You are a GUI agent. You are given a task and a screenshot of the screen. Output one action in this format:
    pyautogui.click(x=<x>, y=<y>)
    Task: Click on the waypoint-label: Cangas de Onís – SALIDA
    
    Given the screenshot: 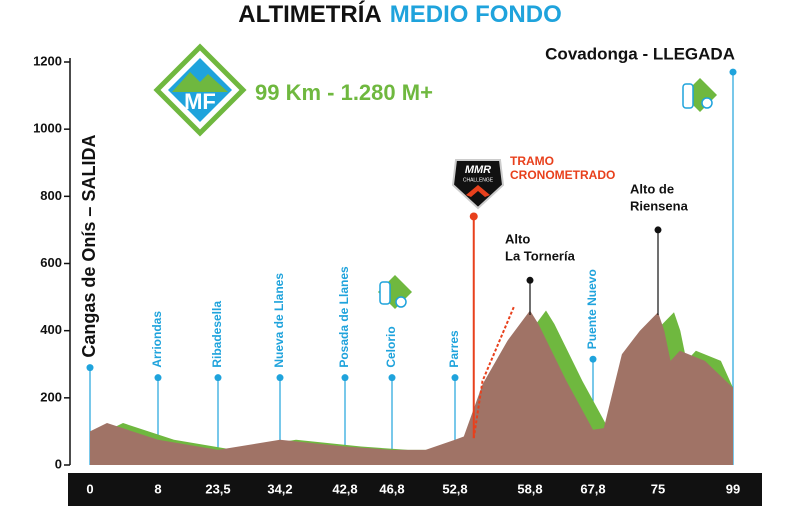 What is the action you would take?
    pyautogui.click(x=89, y=246)
    